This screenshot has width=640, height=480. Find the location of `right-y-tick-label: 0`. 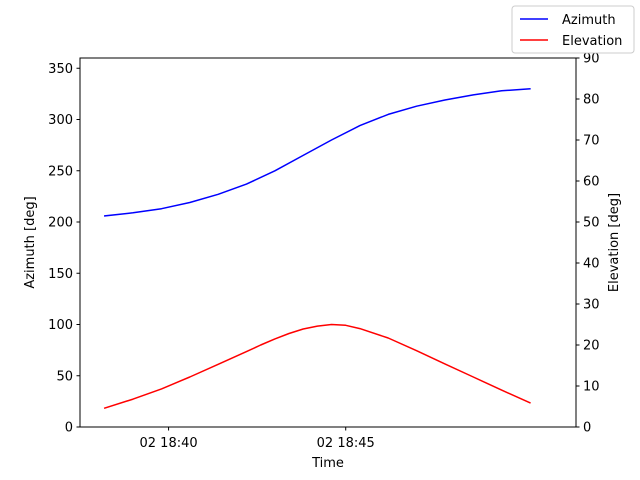

right-y-tick-label: 0 is located at coordinates (587, 428).